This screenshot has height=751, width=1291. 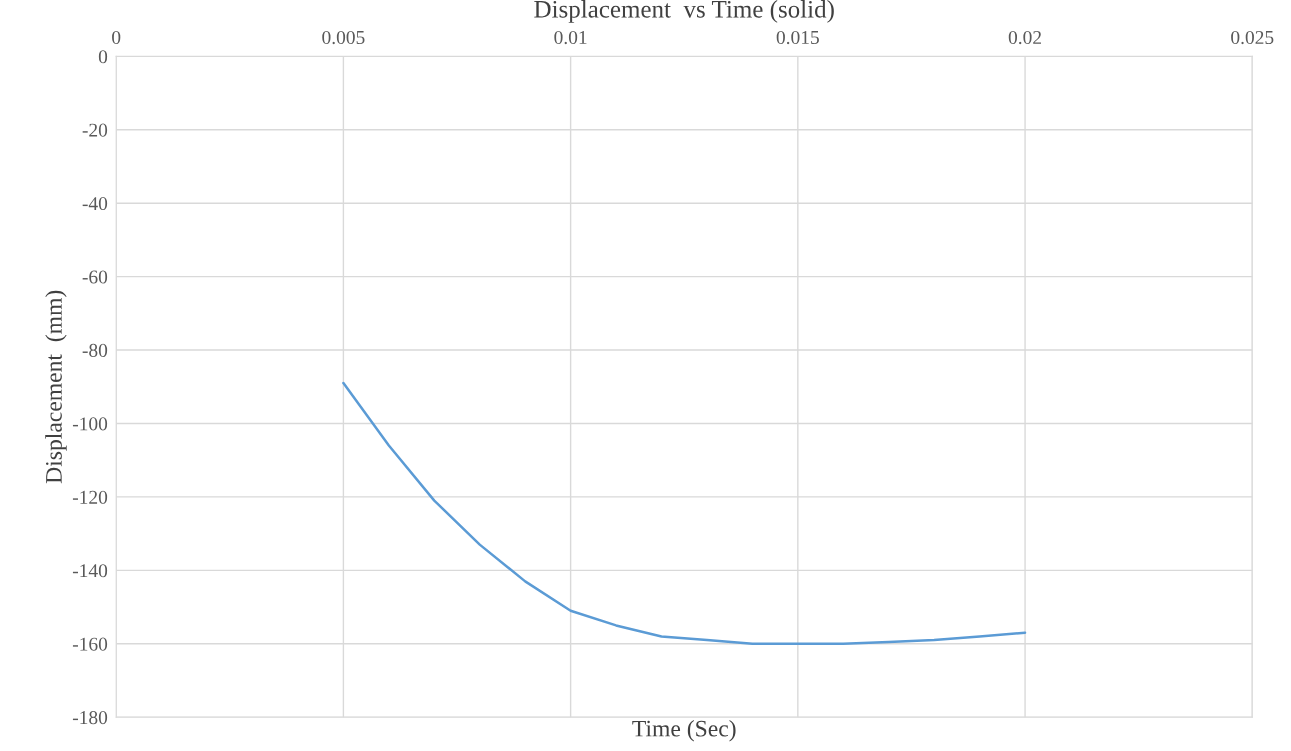 I want to click on x-tick-label: 0.005, so click(x=343, y=37).